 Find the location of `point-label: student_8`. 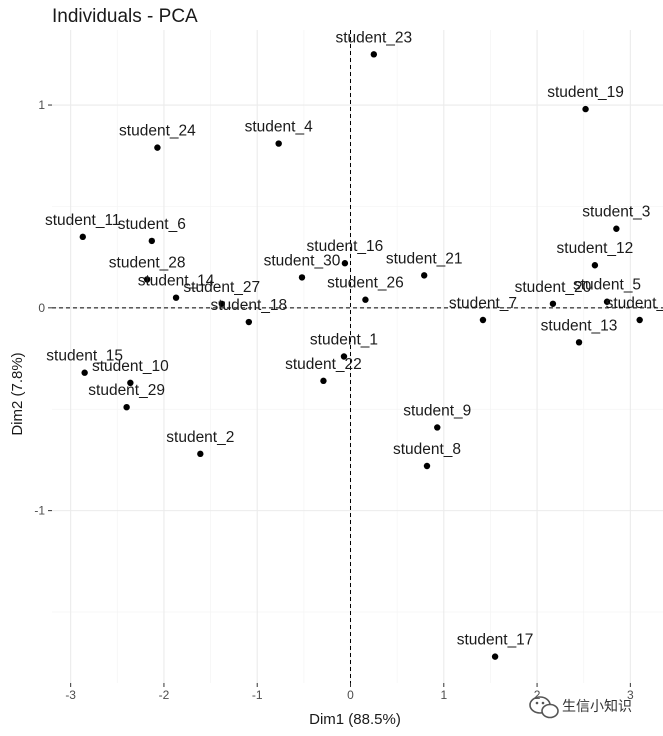

point-label: student_8 is located at coordinates (427, 449).